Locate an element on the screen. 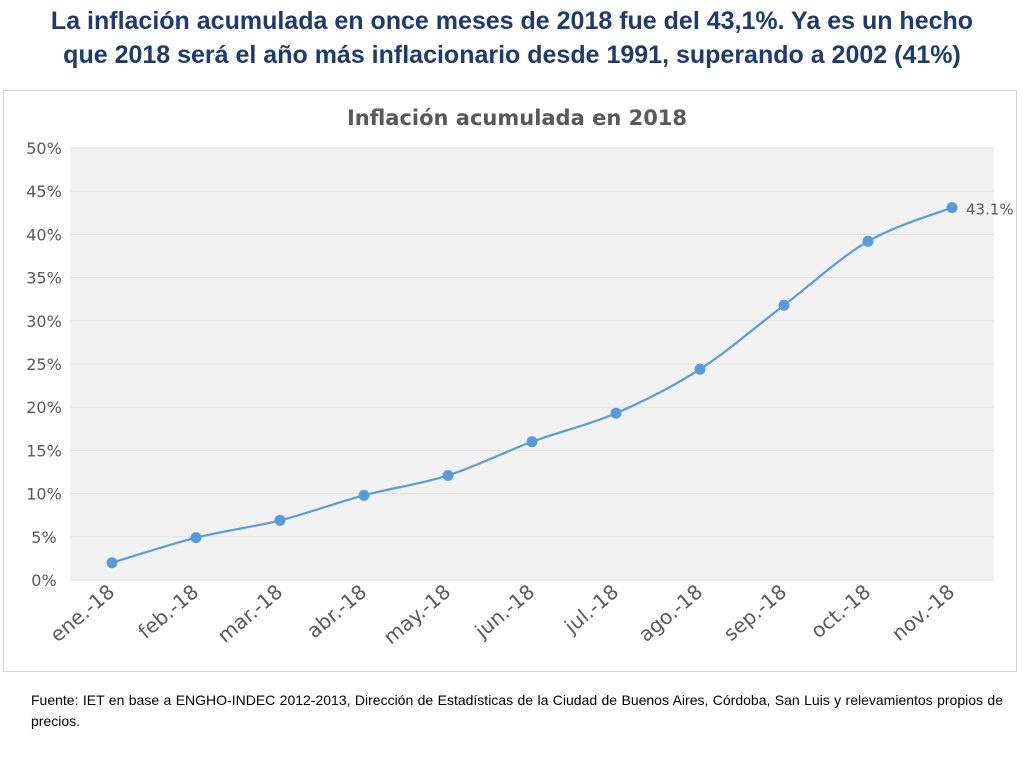 The image size is (1024, 768). x-tick-label: ago.-18 is located at coordinates (671, 612).